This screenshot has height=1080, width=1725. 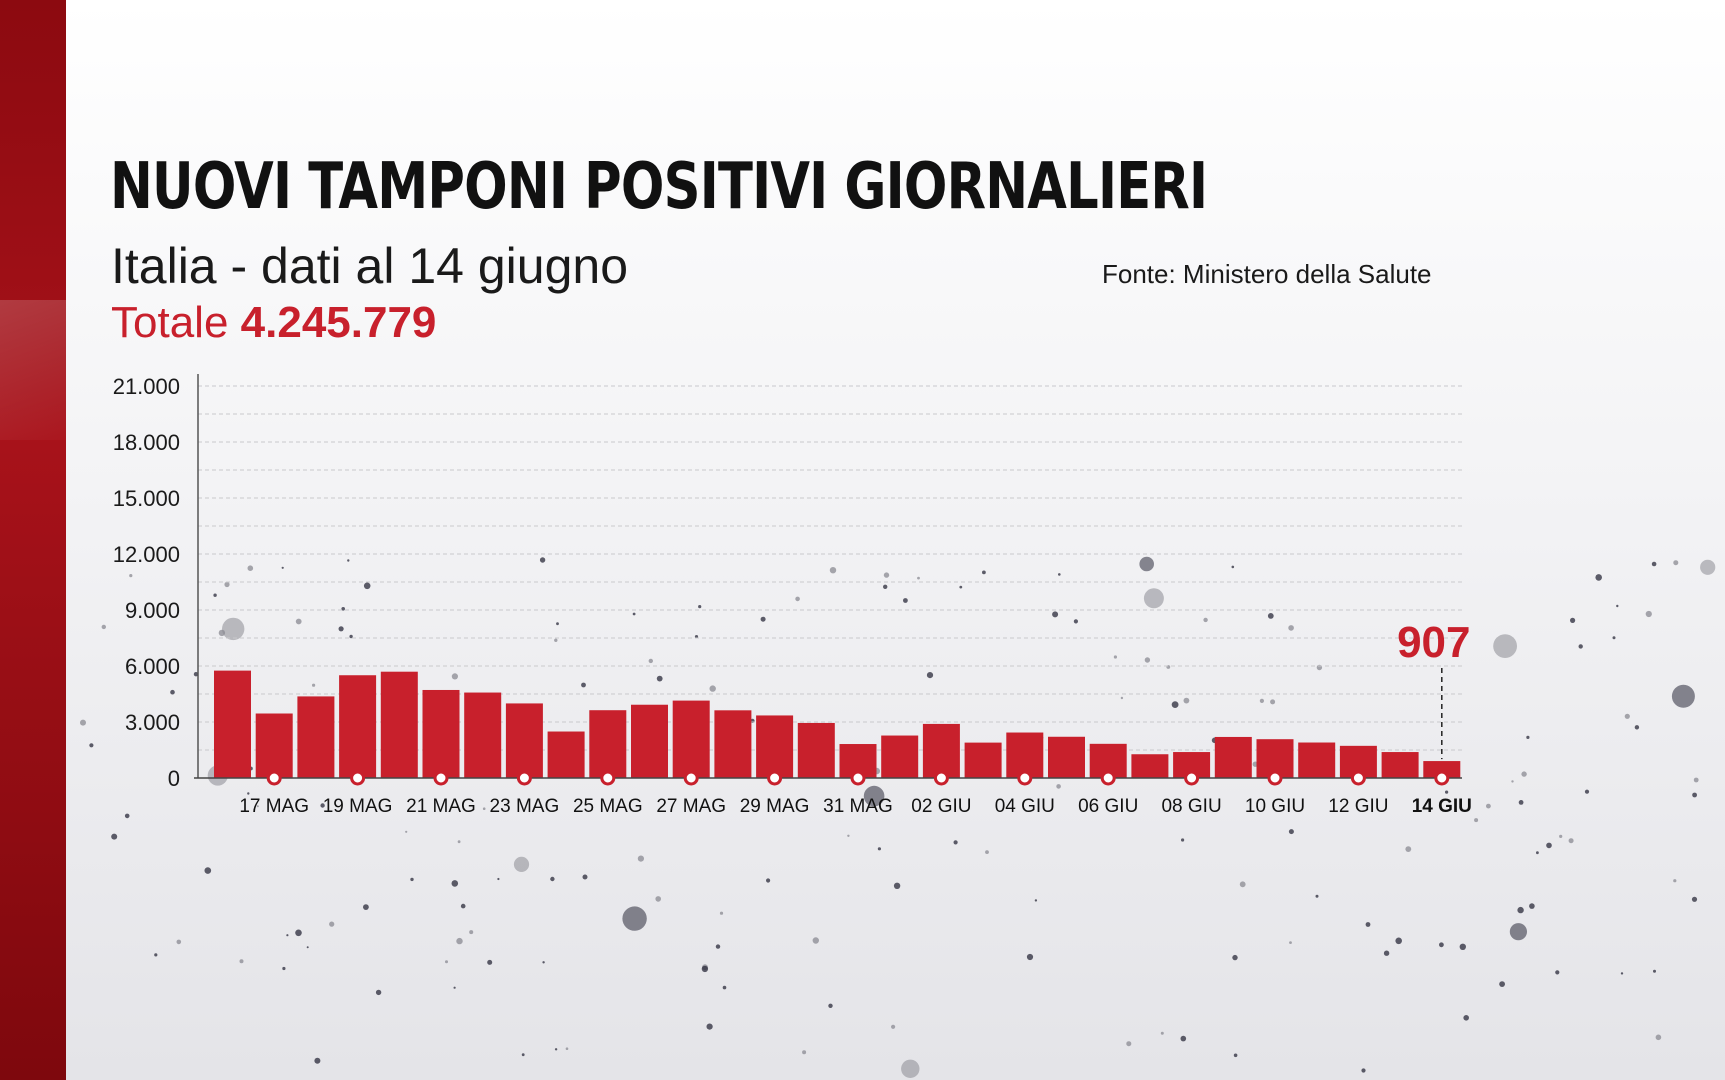 What do you see at coordinates (146, 554) in the screenshot?
I see `y-tick-label: 12.000` at bounding box center [146, 554].